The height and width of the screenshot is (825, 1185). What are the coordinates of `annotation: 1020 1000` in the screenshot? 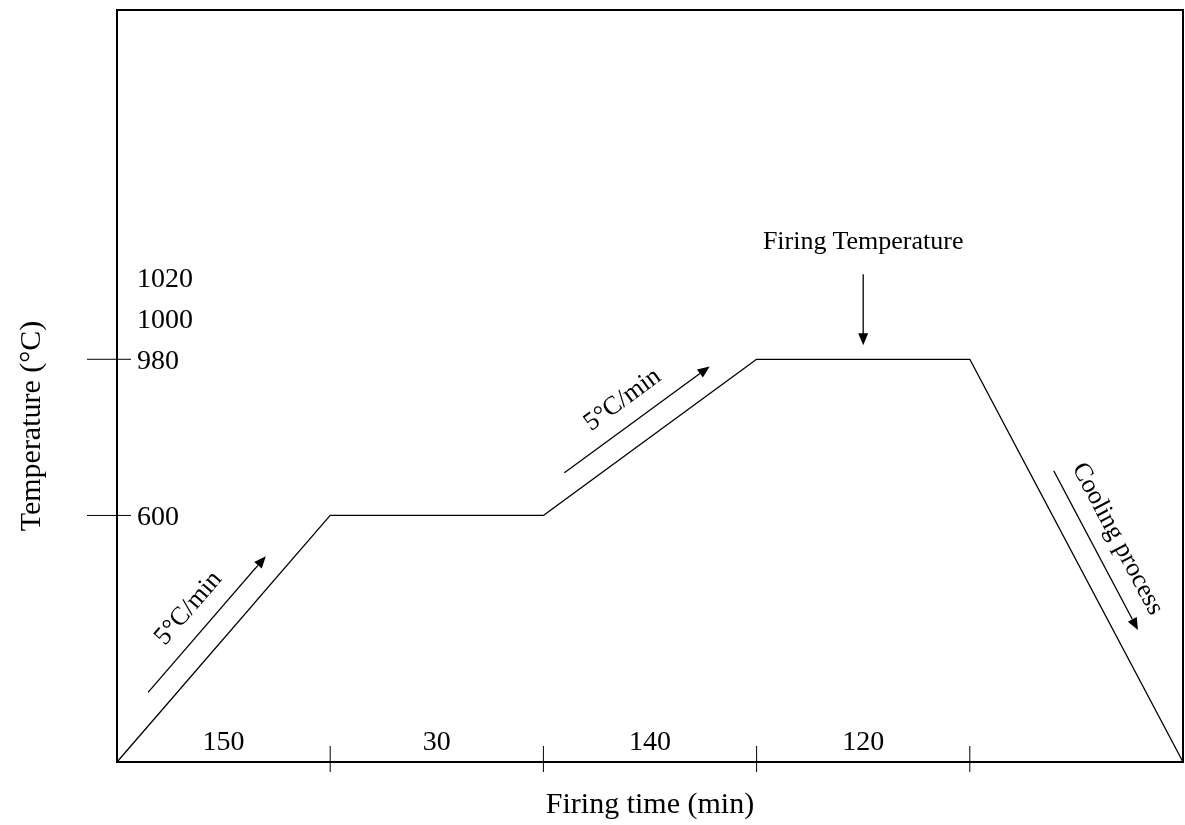 It's located at (165, 298).